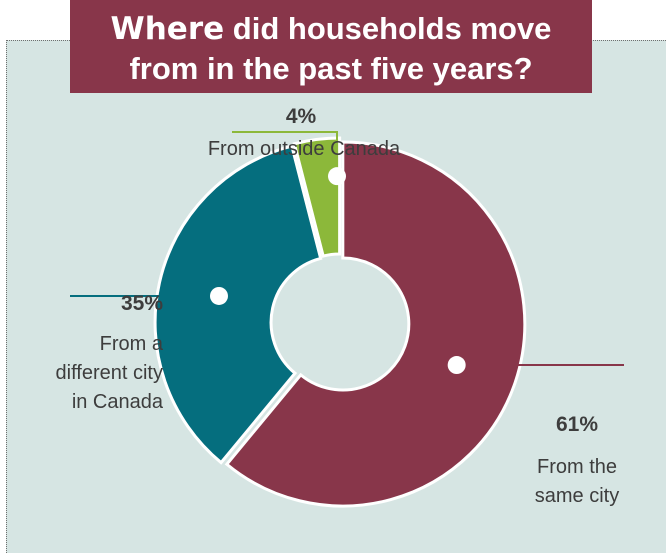 This screenshot has height=553, width=666. Describe the element at coordinates (238, 304) in the screenshot. I see `slice-from-a-different-city-in-canada` at that location.